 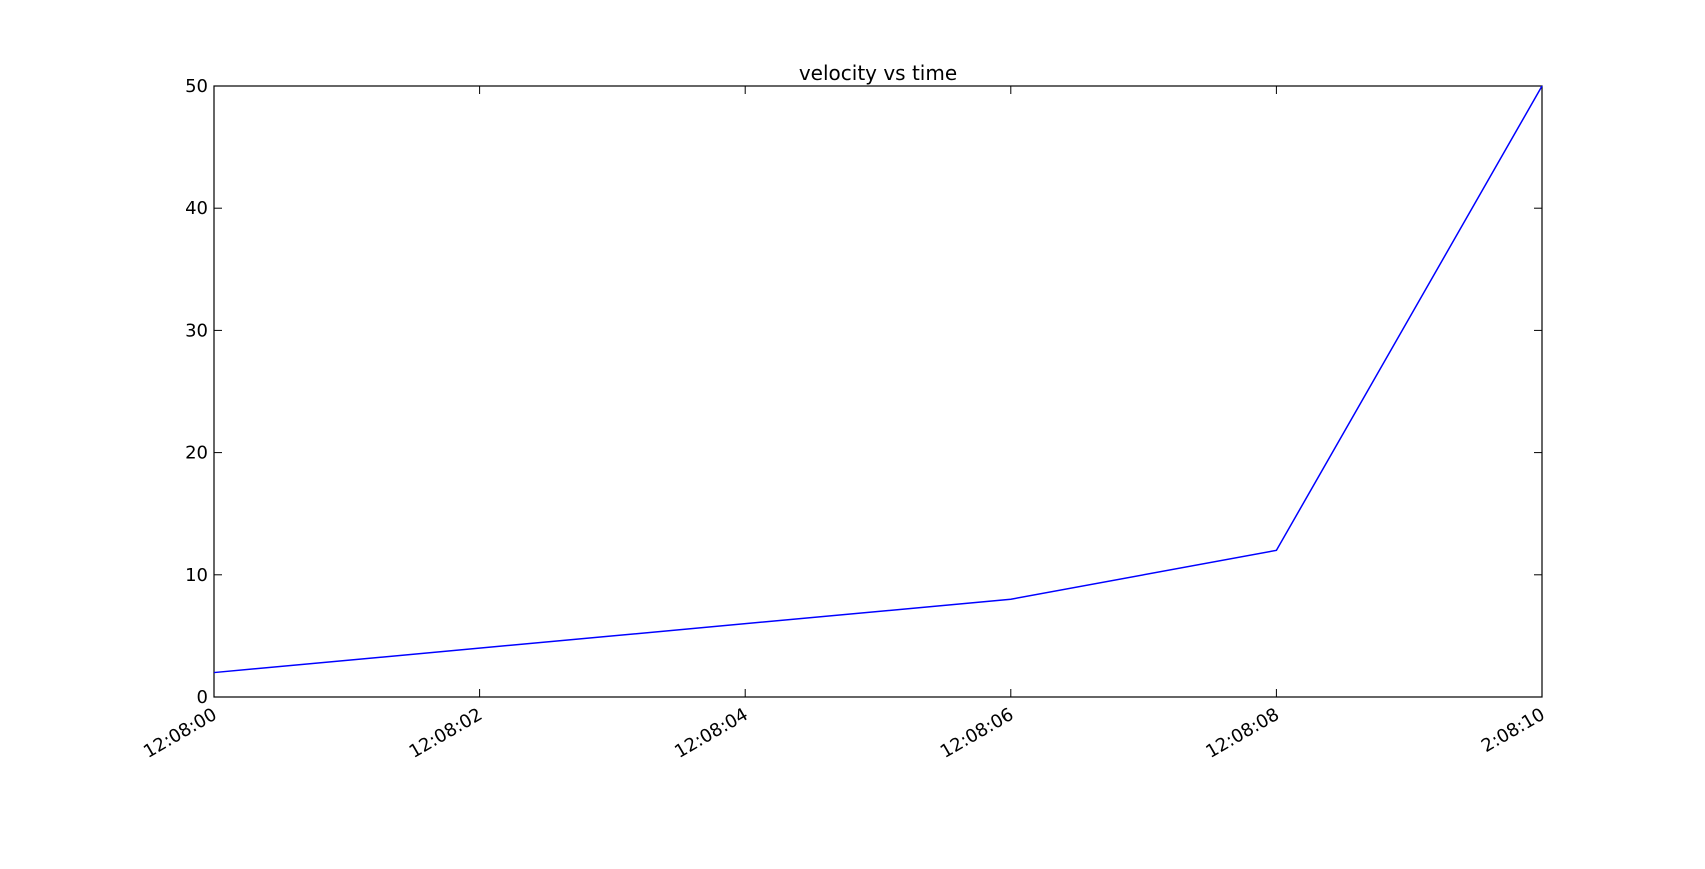 I want to click on x-tick-label: 12:08:06, so click(x=977, y=733).